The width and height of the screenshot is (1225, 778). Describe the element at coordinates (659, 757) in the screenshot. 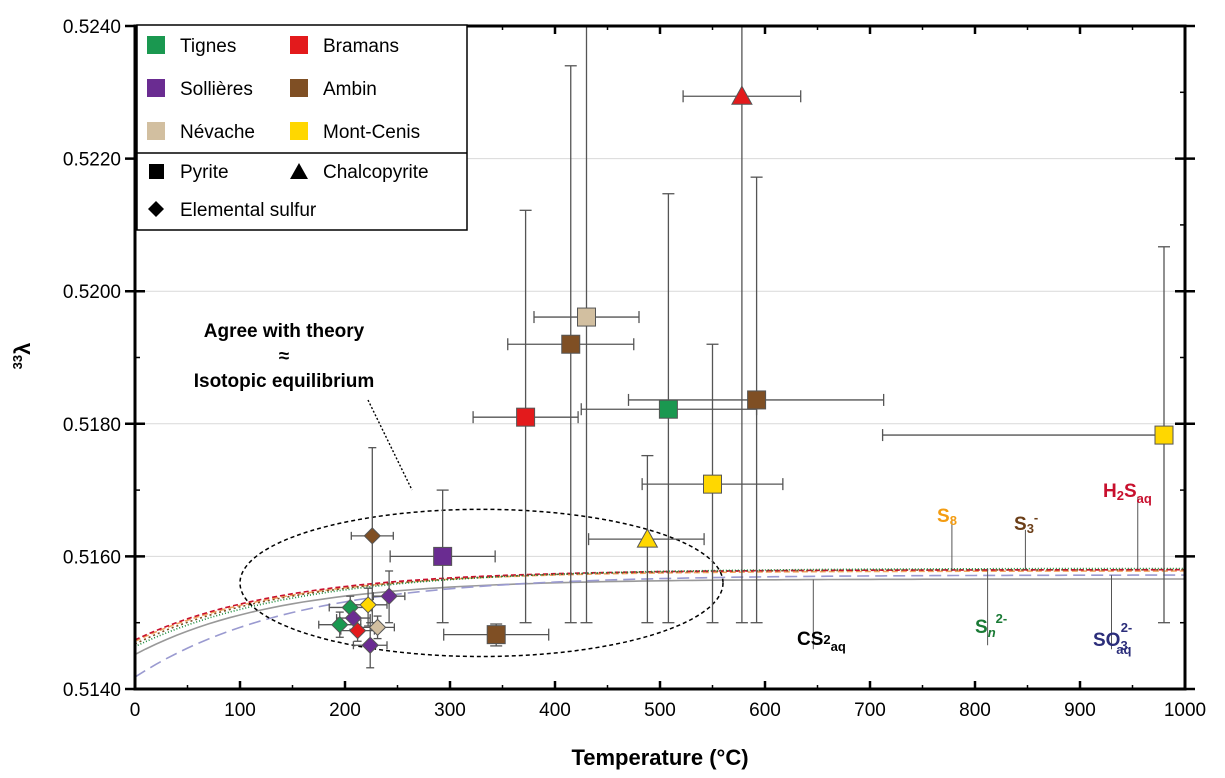

I see `x-axis-title: Temperature (°C)` at that location.